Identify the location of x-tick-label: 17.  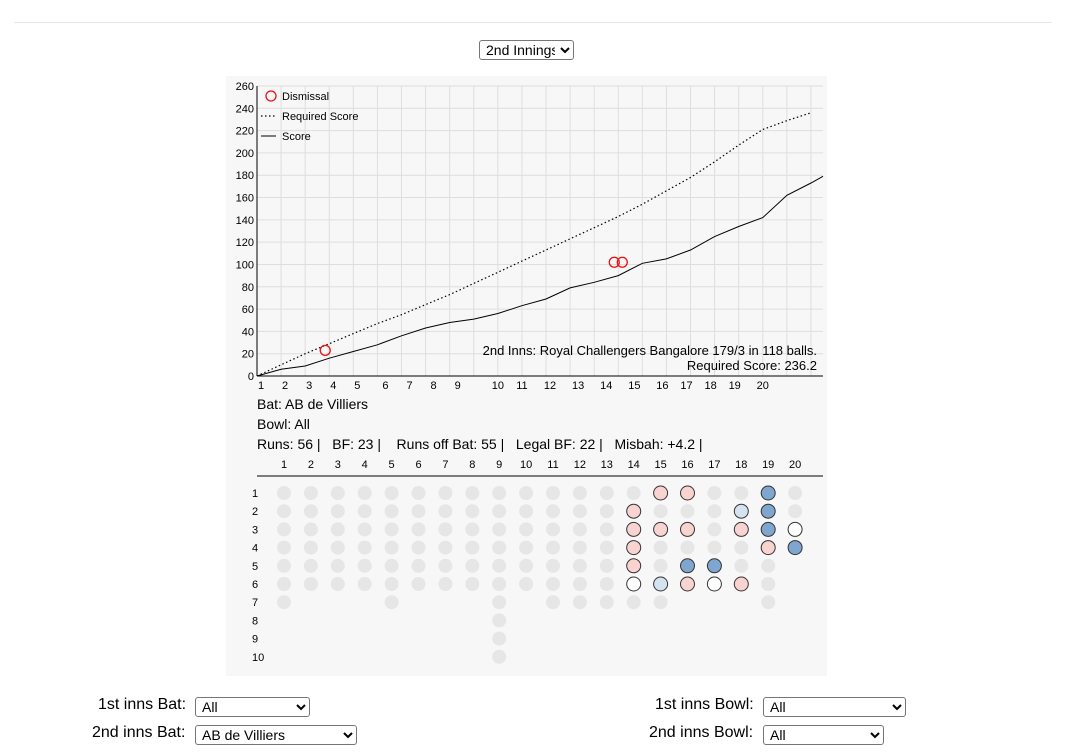
(686, 386).